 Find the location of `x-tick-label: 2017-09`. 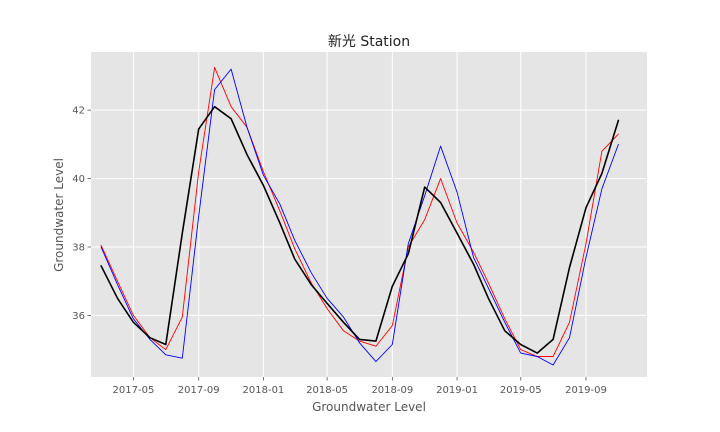

x-tick-label: 2017-09 is located at coordinates (199, 390).